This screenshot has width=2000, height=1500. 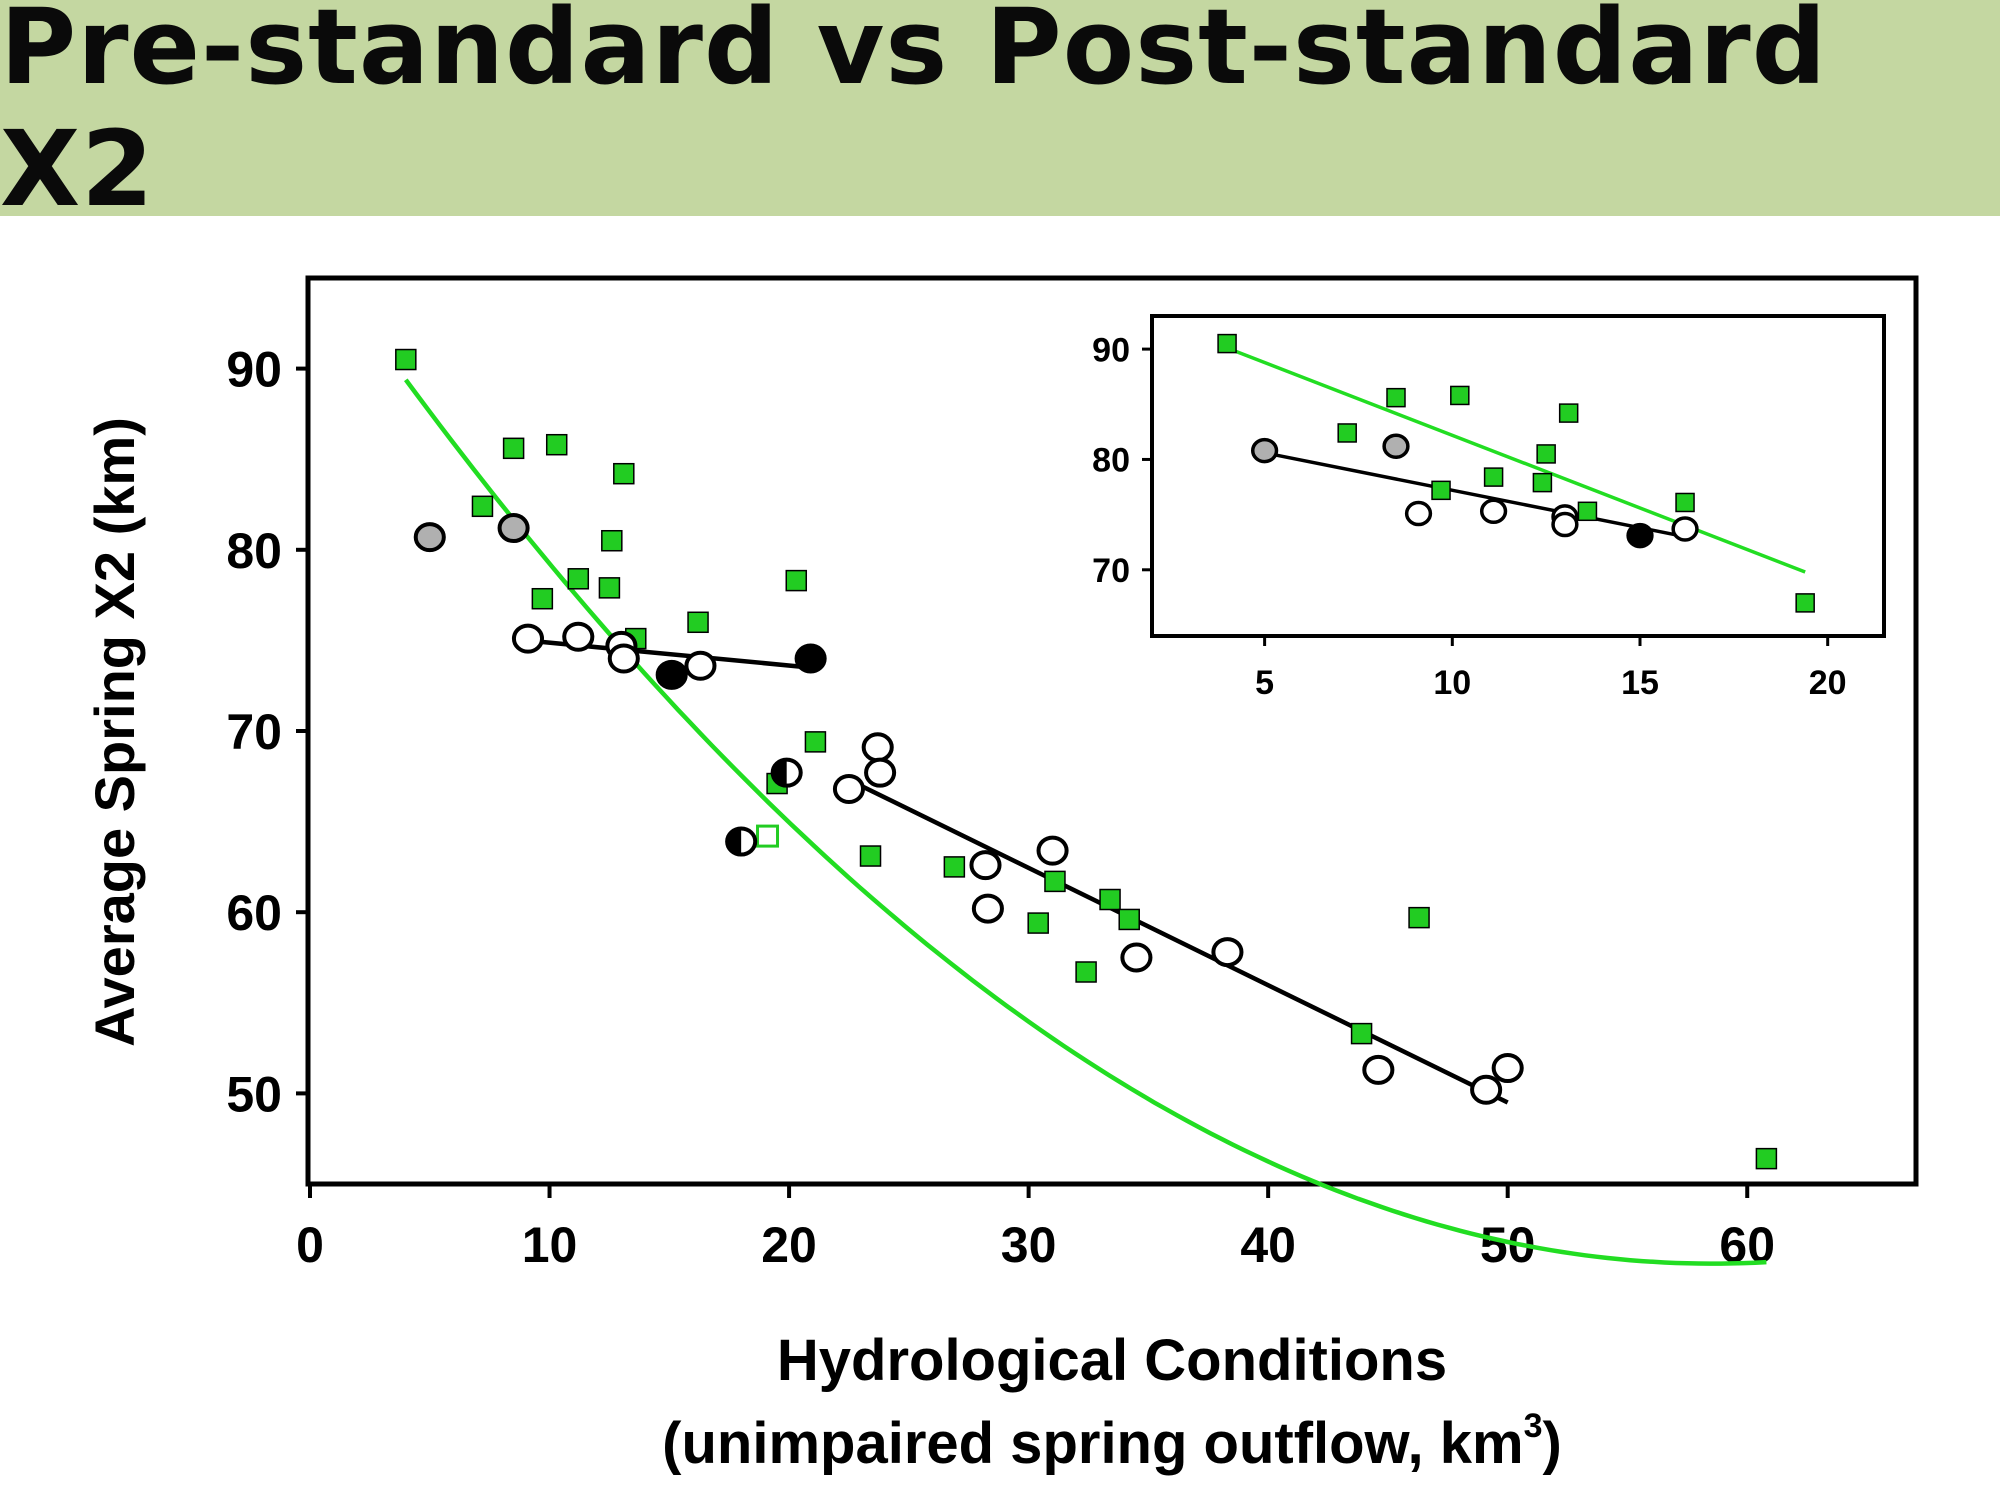 I want to click on page-title: Pre-standard vs Post-standard X2, so click(x=914, y=115).